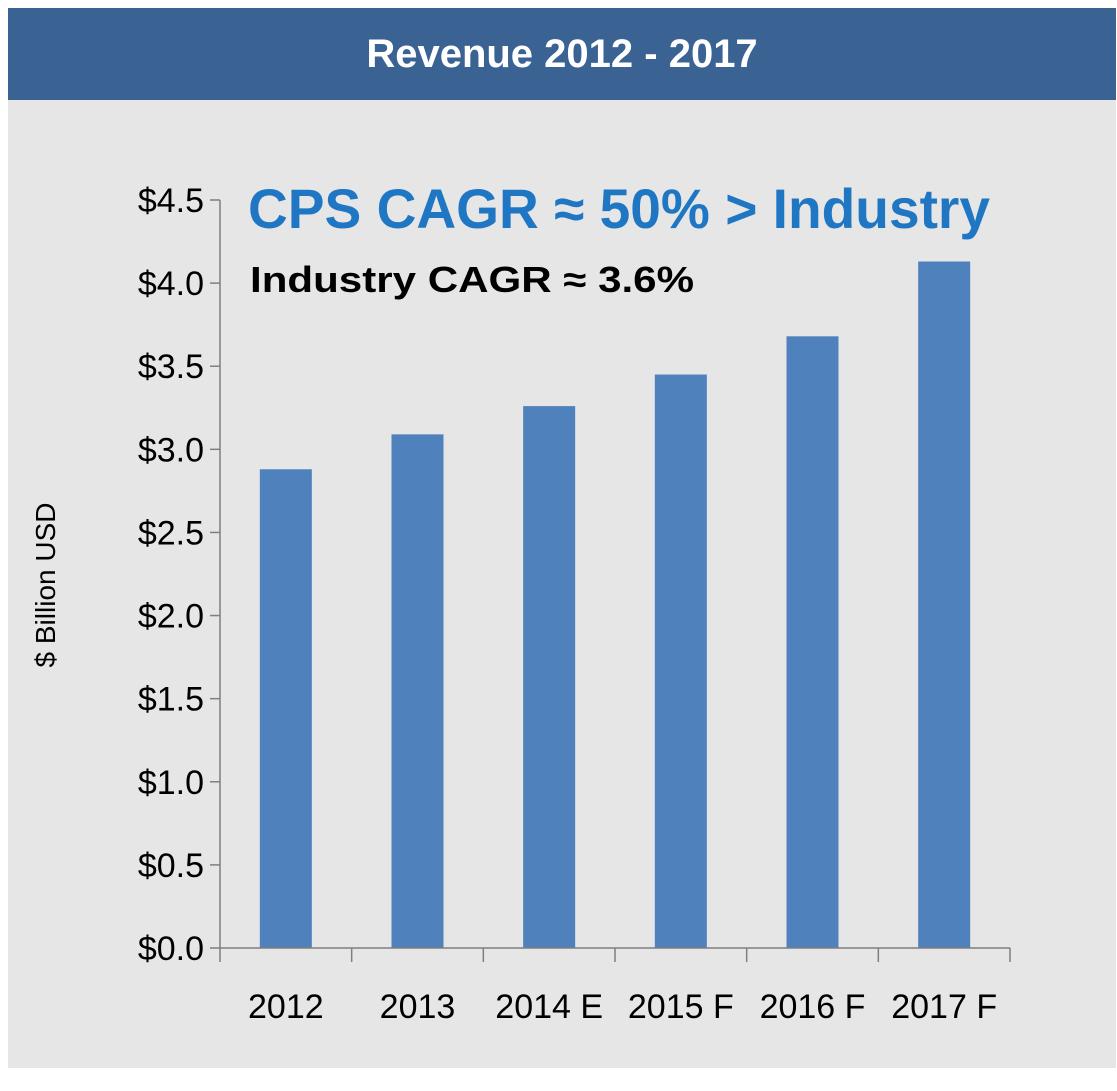 The height and width of the screenshot is (1091, 1117). Describe the element at coordinates (619, 208) in the screenshot. I see `cps-cagr-annotation: CPS CAGR ≈ 50% > Industry` at that location.